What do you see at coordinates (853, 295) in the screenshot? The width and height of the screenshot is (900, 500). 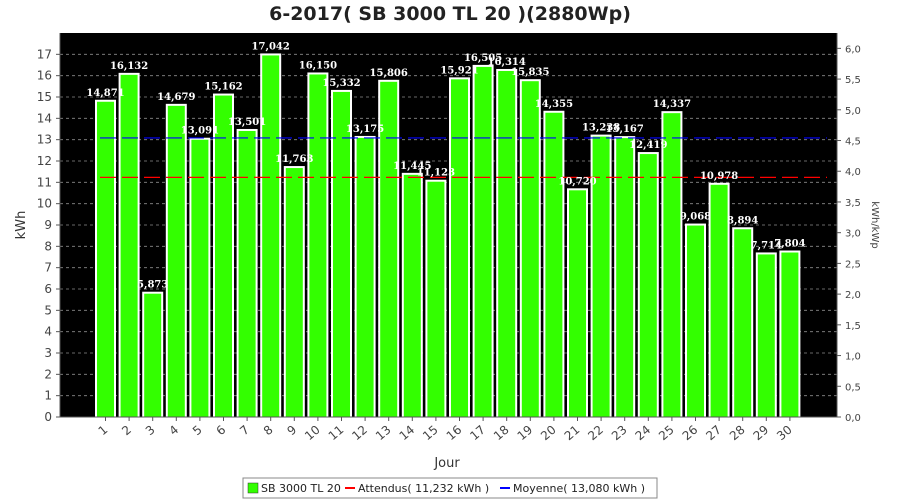 I see `y2-tick-label: 2,0` at bounding box center [853, 295].